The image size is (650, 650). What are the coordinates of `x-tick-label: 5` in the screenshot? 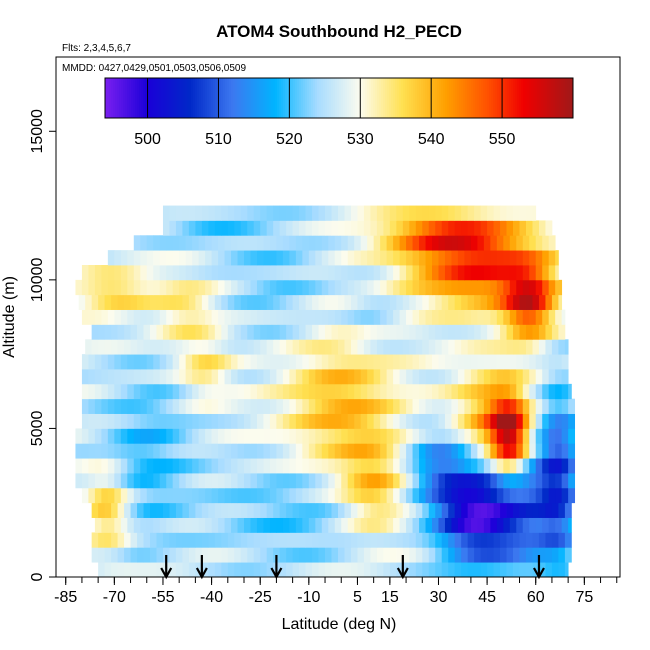 It's located at (357, 597).